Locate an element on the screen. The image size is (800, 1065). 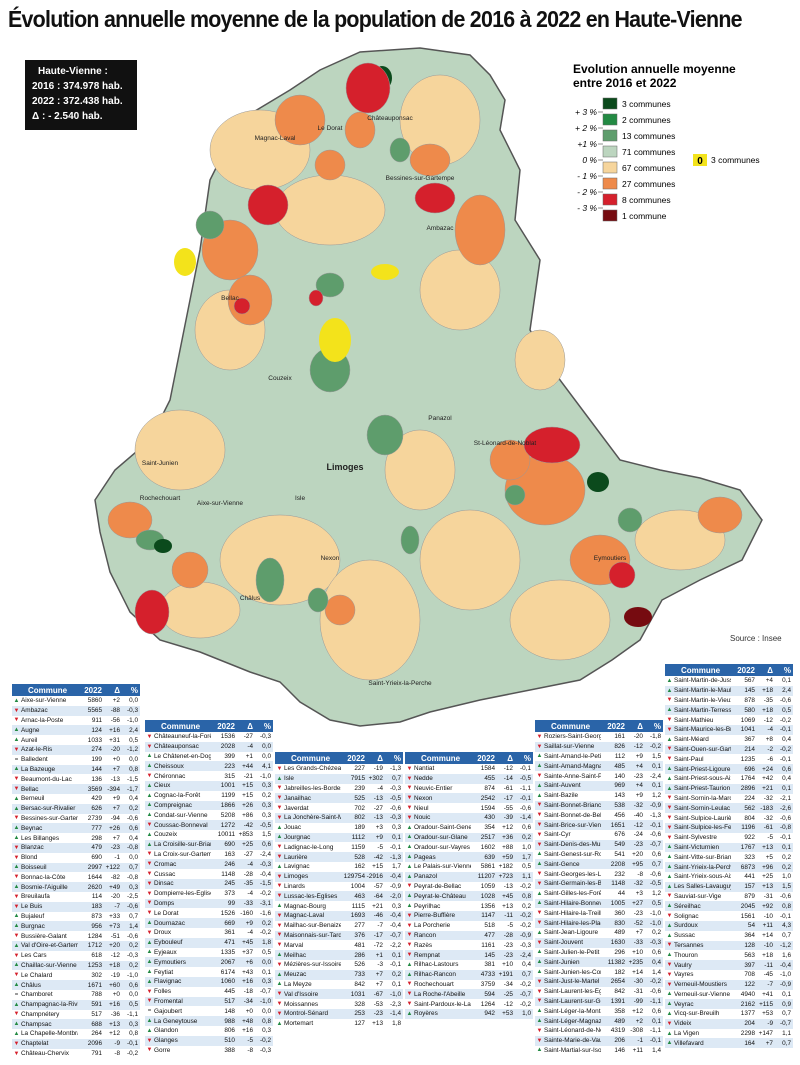
legend-swatch is located at coordinates (610, 151).